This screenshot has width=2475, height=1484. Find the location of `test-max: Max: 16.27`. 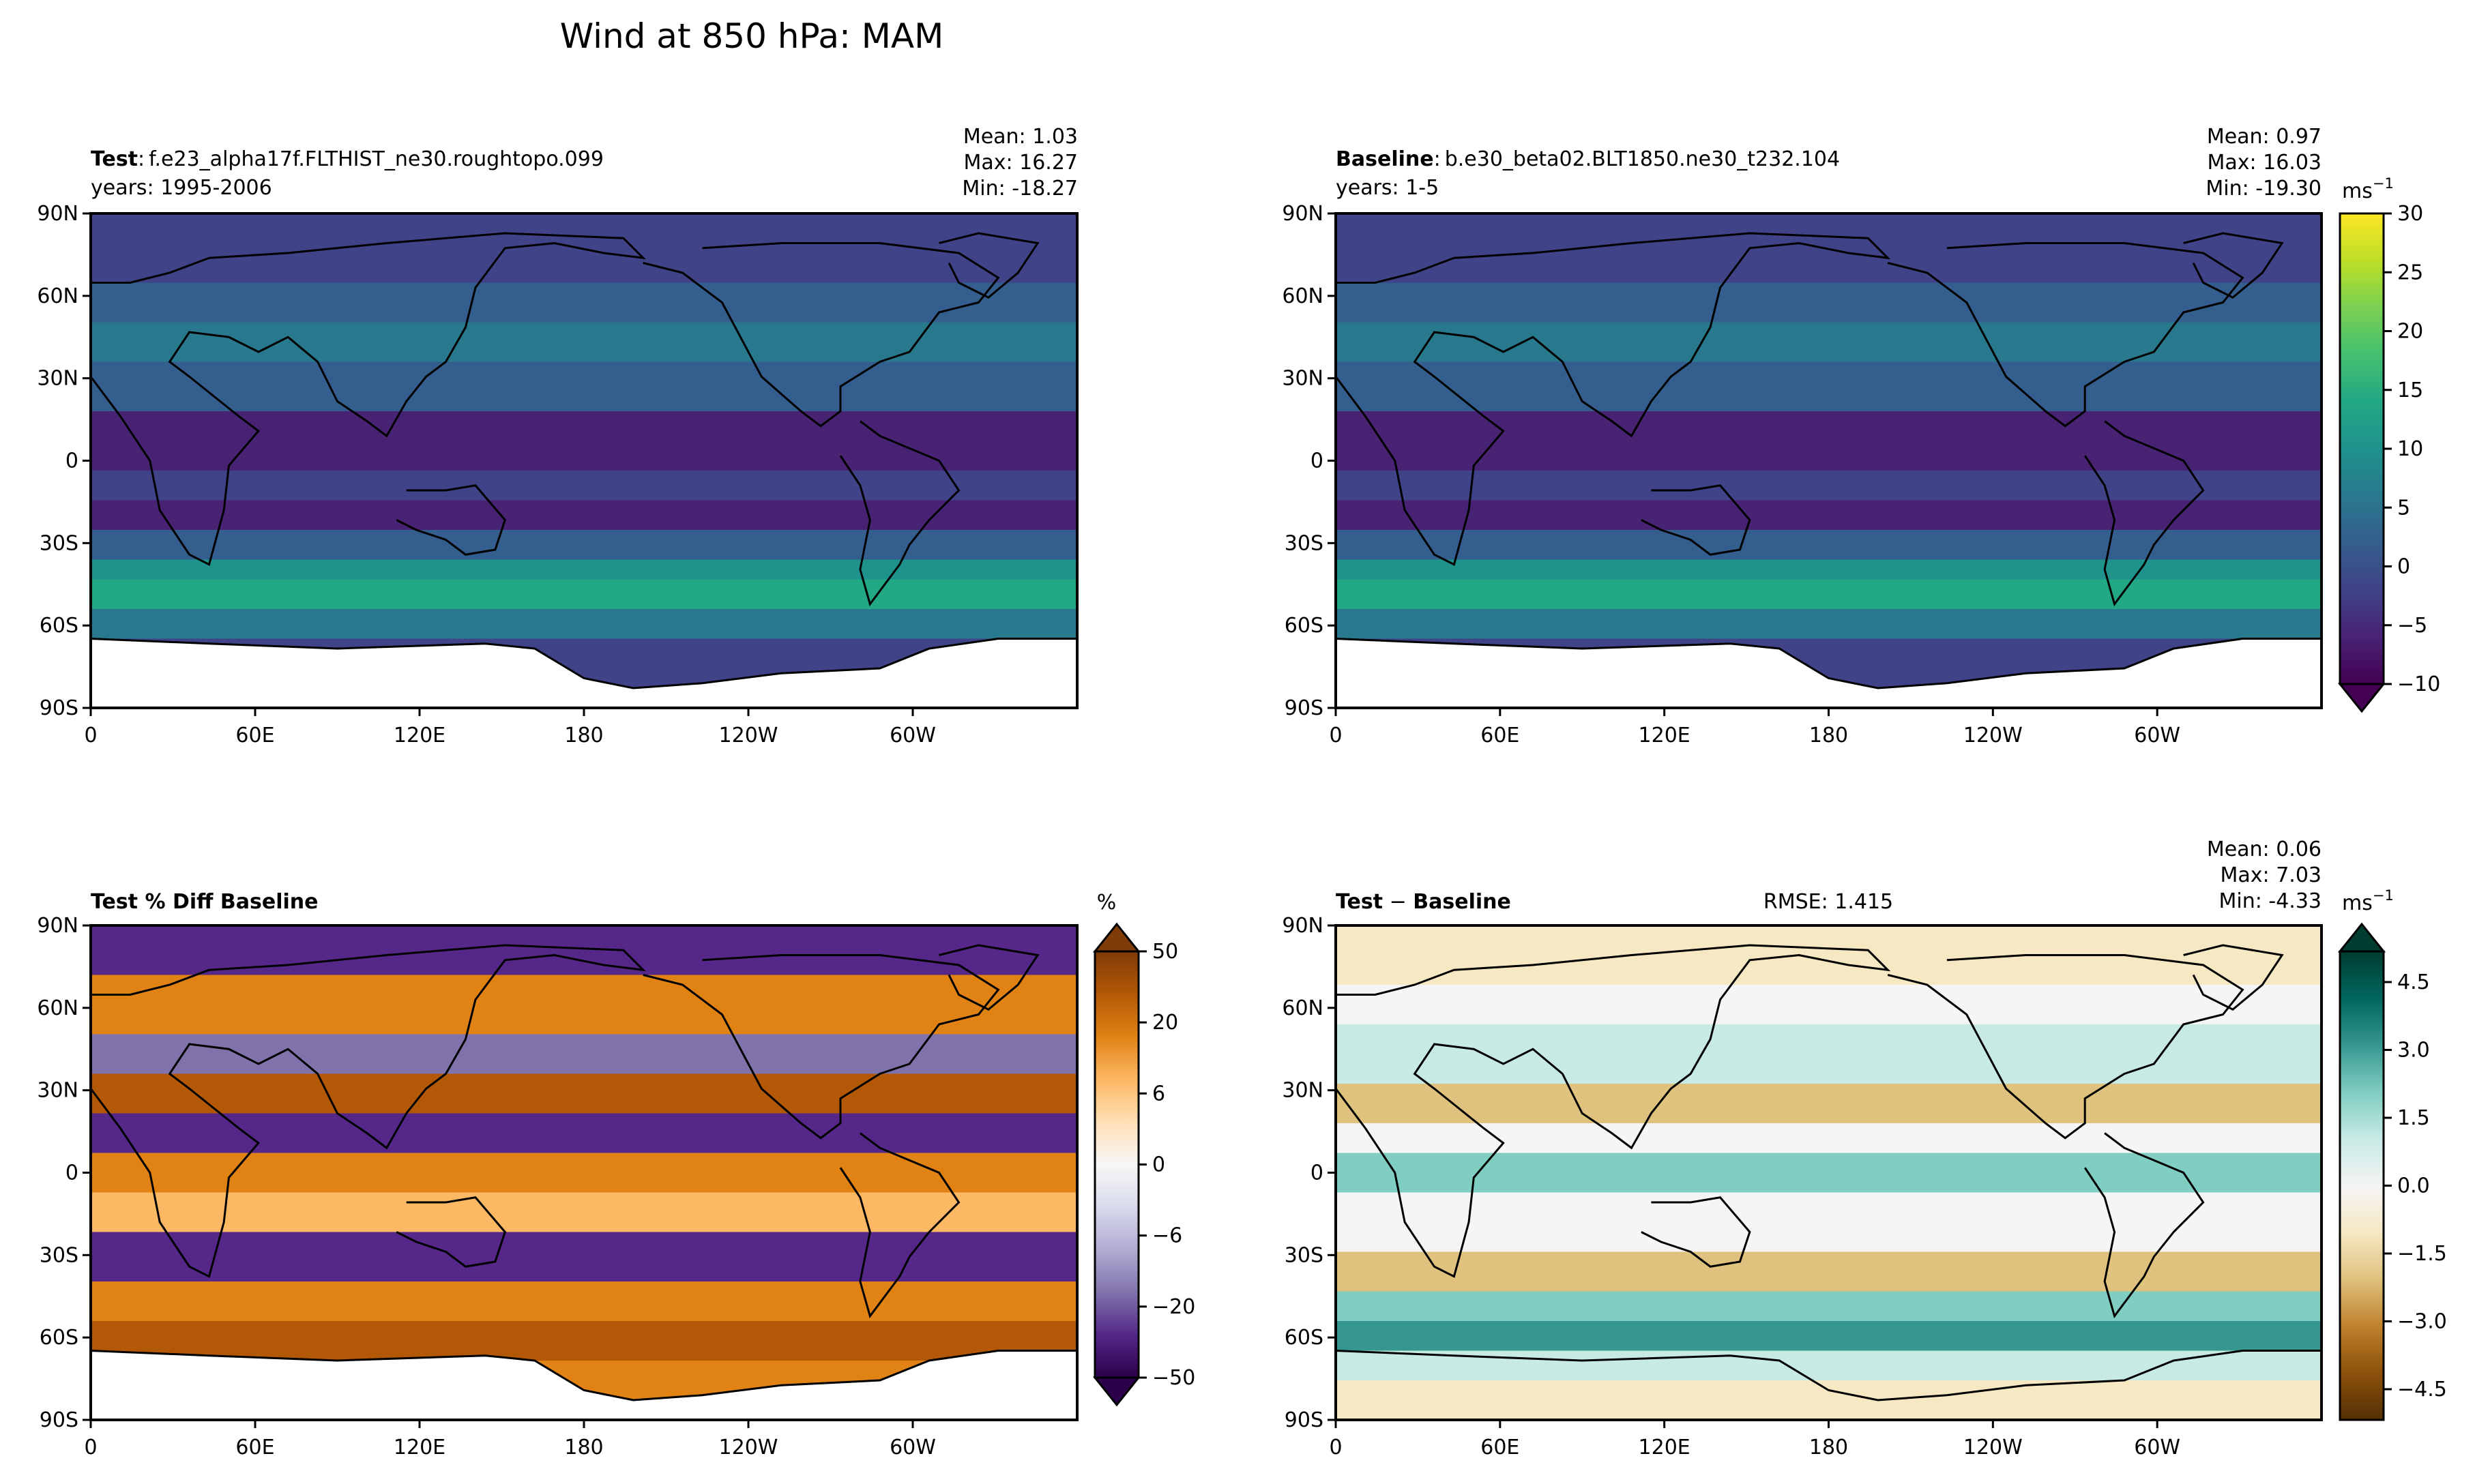

test-max: Max: 16.27 is located at coordinates (1020, 163).